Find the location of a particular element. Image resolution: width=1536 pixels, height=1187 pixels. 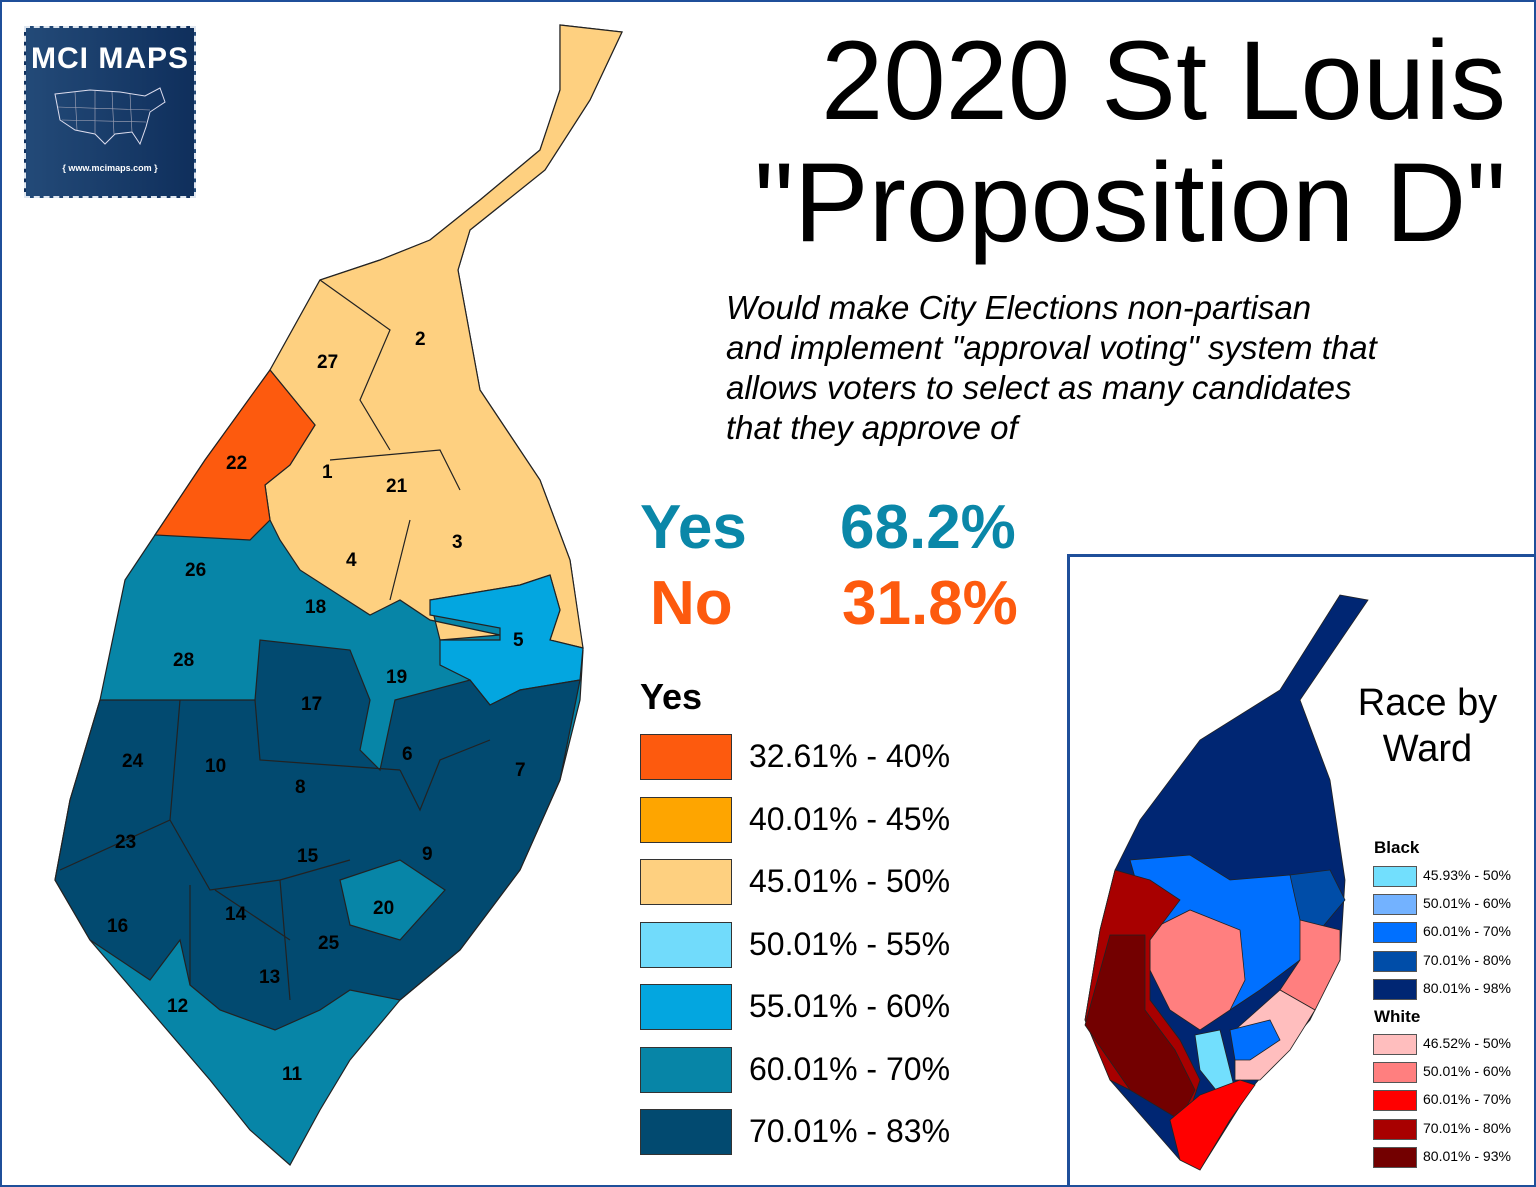

ward-label: 12 is located at coordinates (177, 1006).